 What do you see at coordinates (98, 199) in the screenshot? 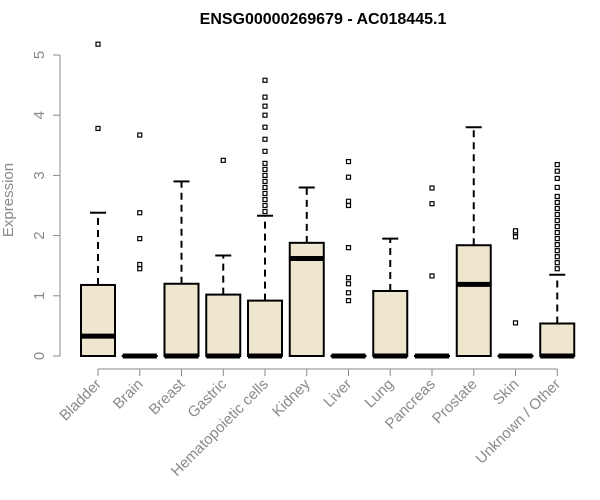
I see `box-bladder` at bounding box center [98, 199].